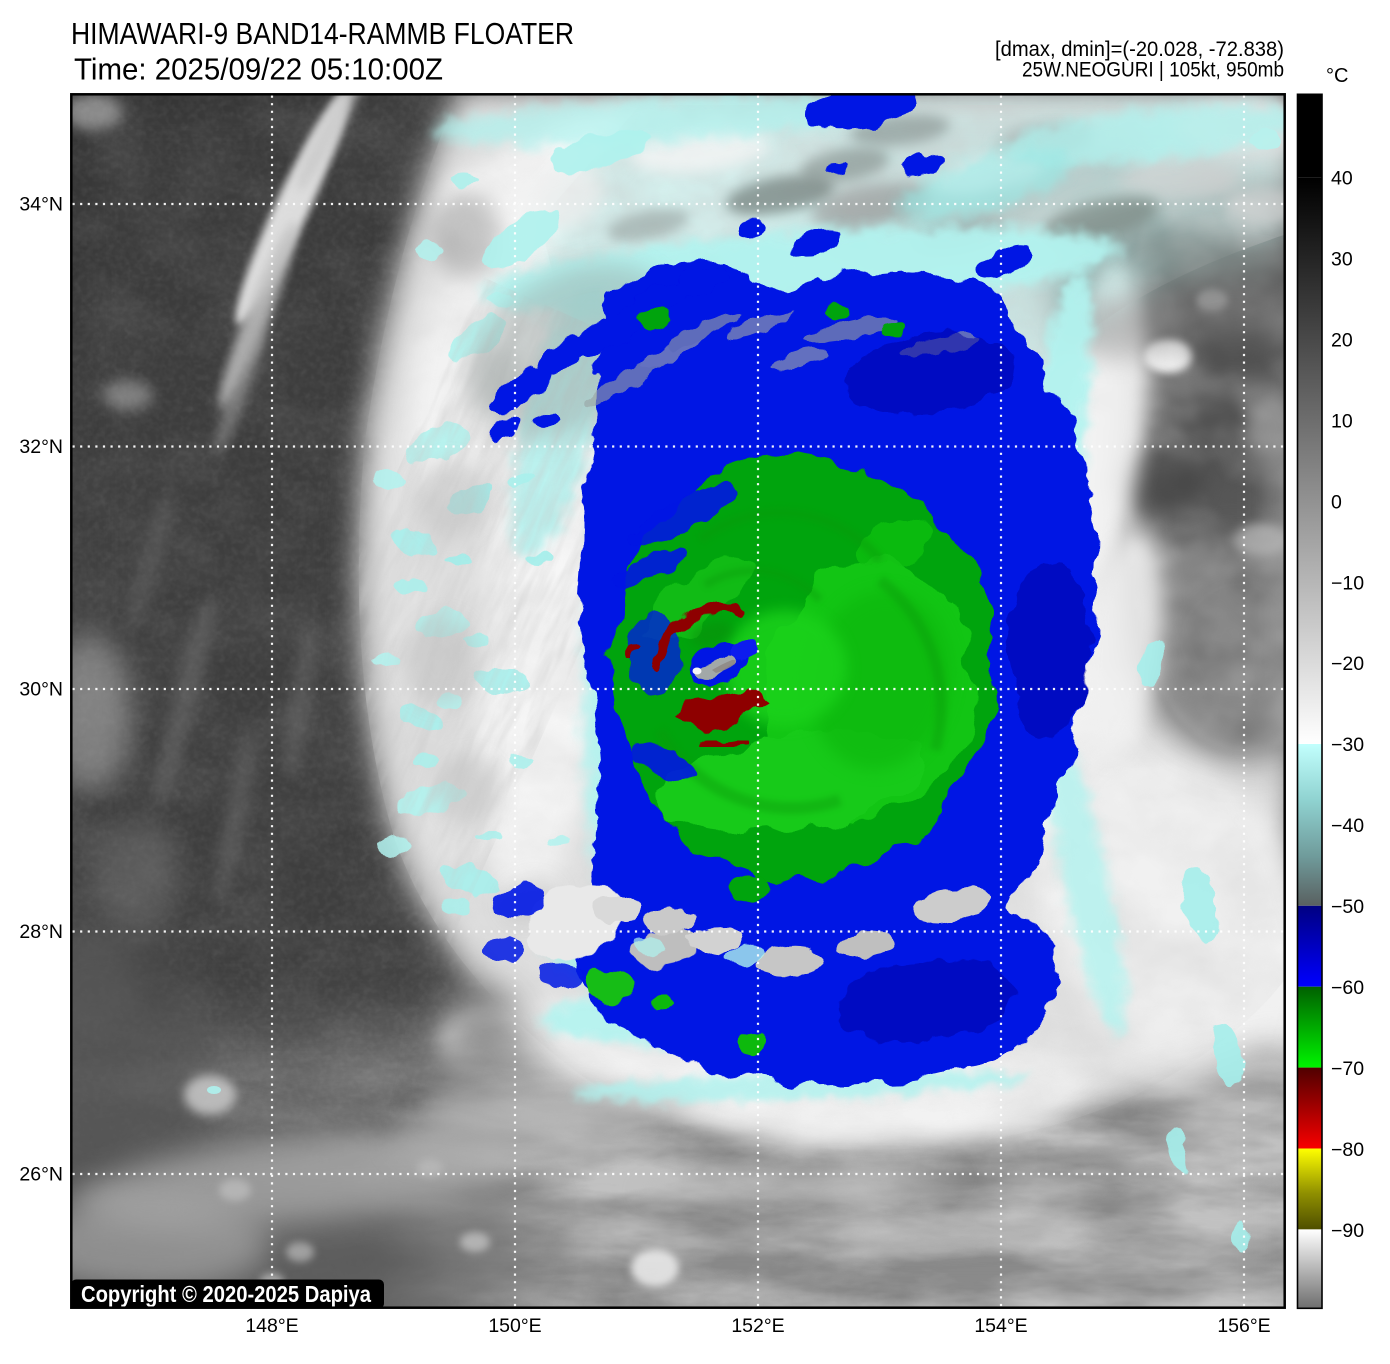 Image resolution: width=1390 pixels, height=1364 pixels. Describe the element at coordinates (226, 1294) in the screenshot. I see `svg-text: Copyright © 2020-2025 Dapiya` at that location.